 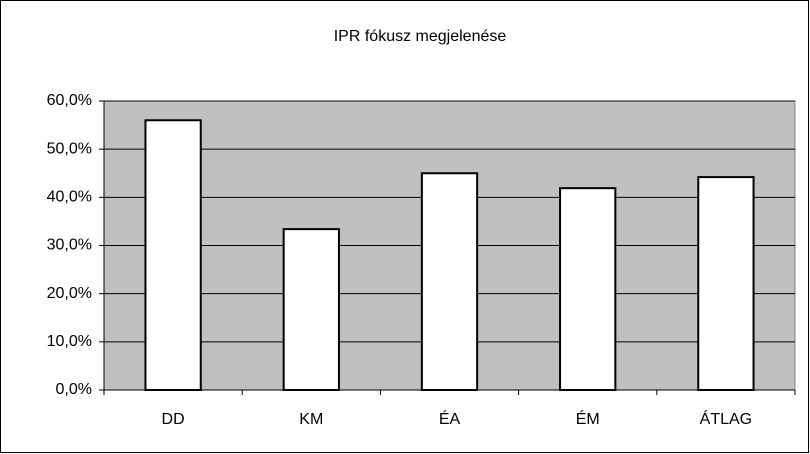 What do you see at coordinates (173, 419) in the screenshot?
I see `x-tick-label: DD` at bounding box center [173, 419].